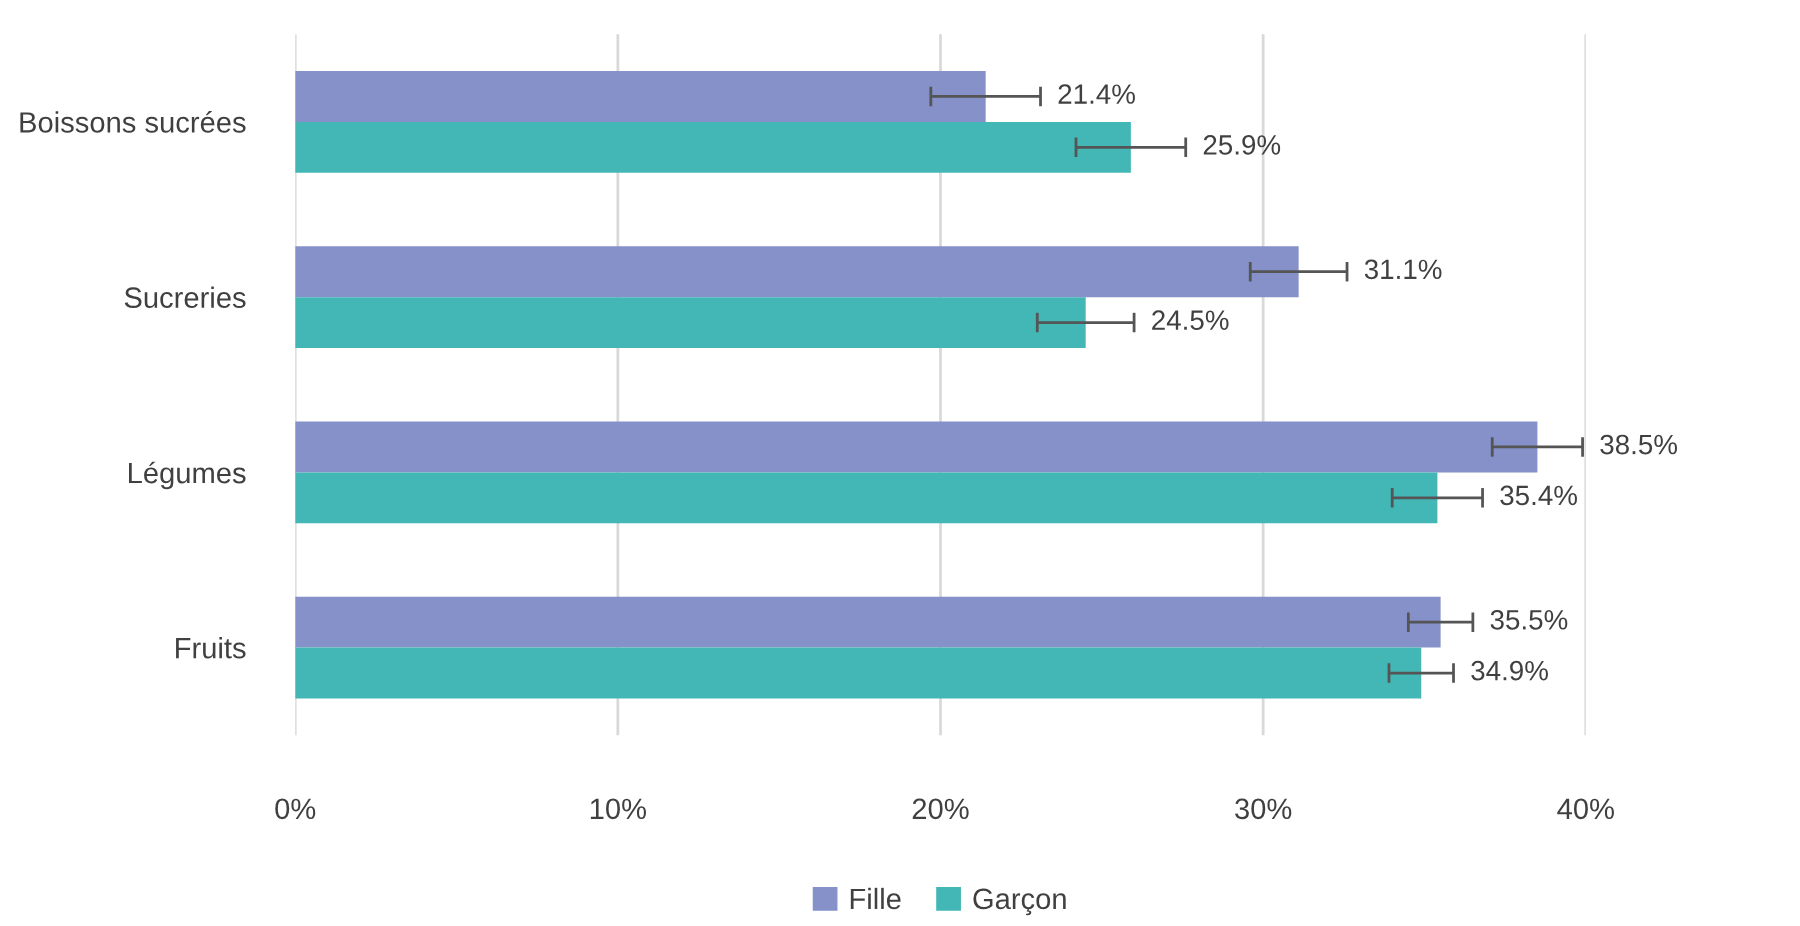 The height and width of the screenshot is (926, 1800). I want to click on data-label: 24.5%, so click(1190, 320).